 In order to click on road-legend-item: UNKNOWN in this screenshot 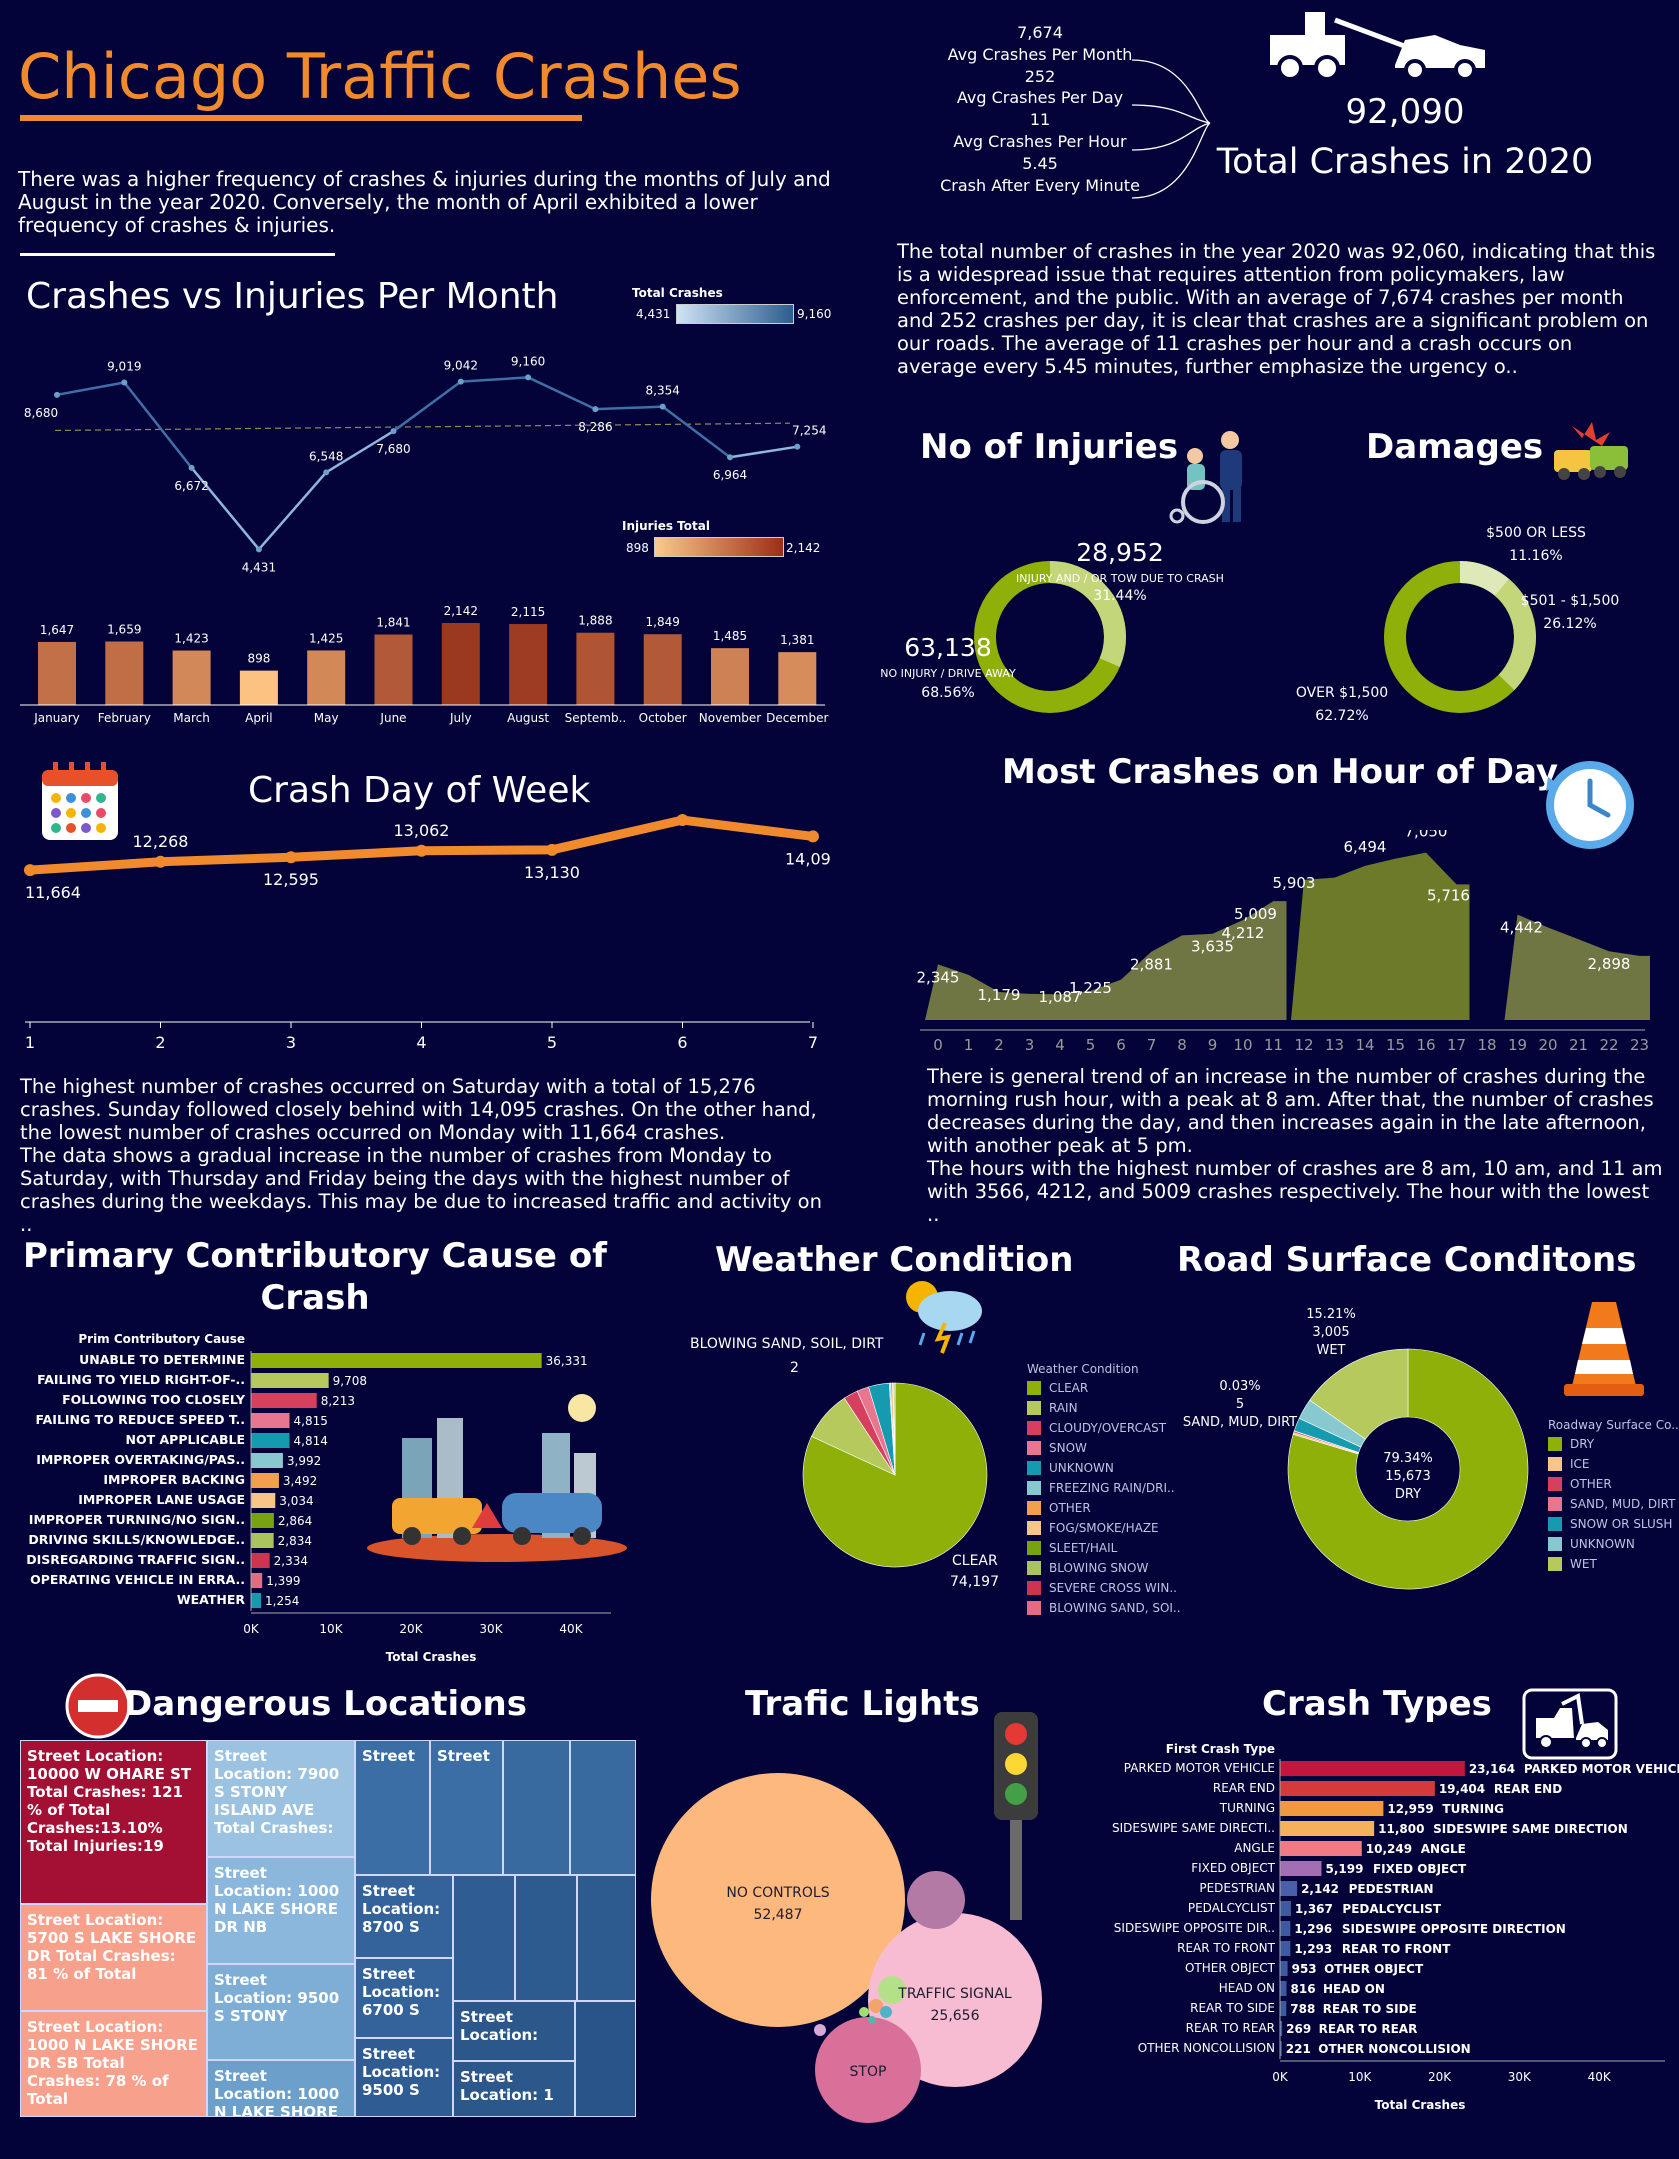, I will do `click(1613, 1544)`.